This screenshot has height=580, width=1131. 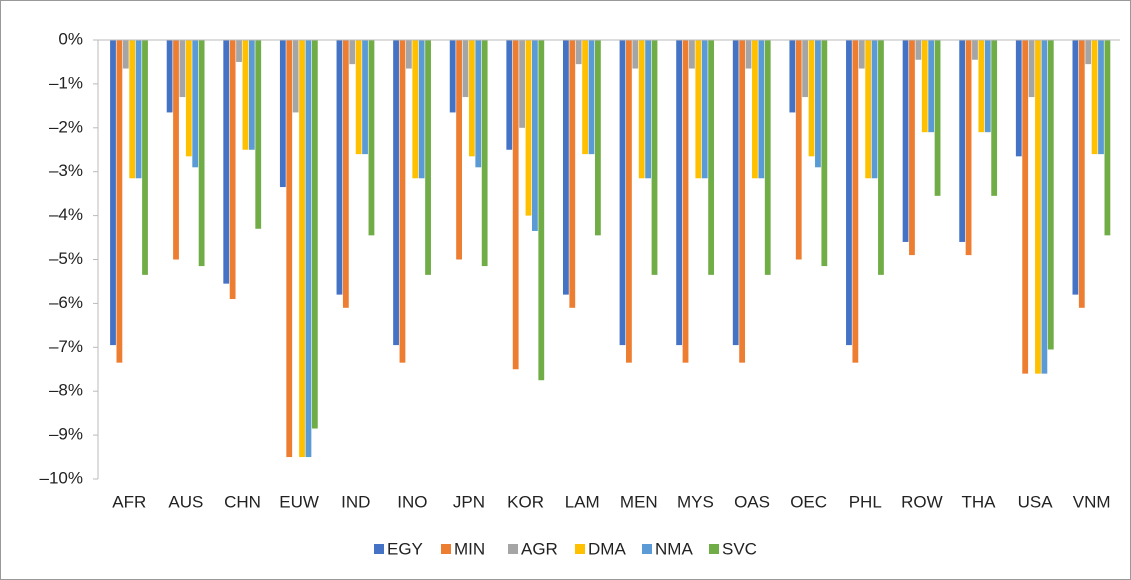 I want to click on legend-label: DMA, so click(x=607, y=548).